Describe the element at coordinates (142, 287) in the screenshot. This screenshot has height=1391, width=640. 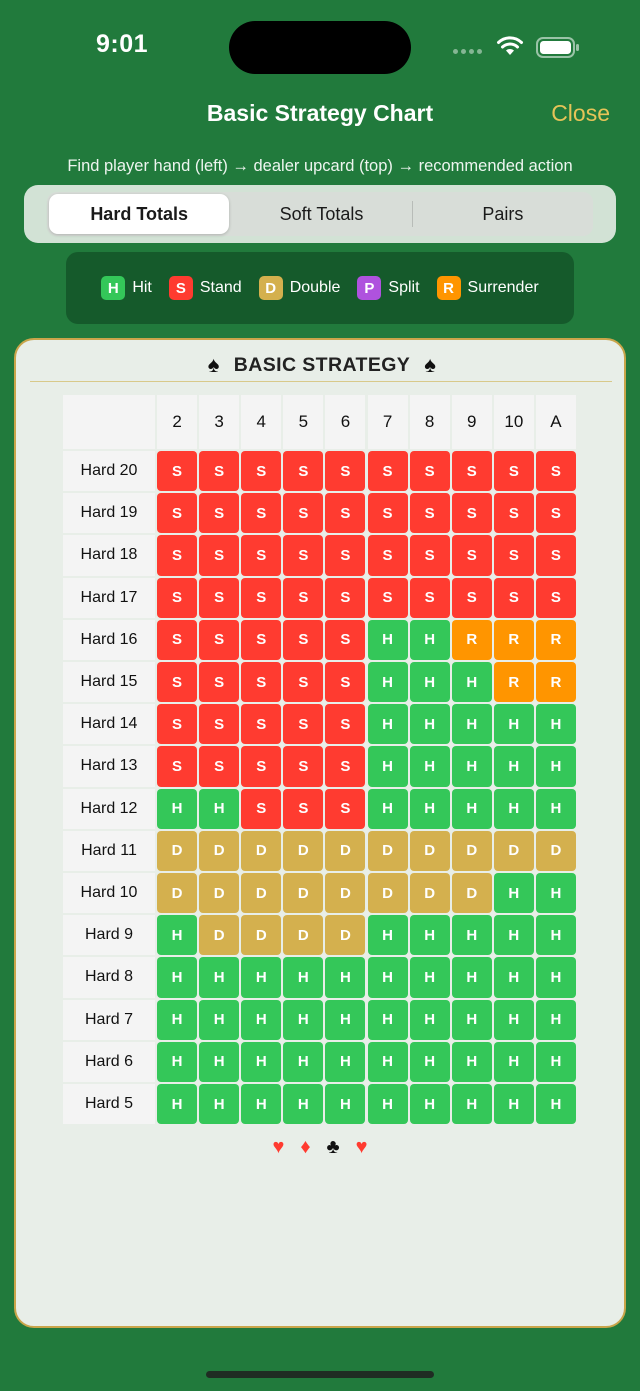
I see `legend-label: Hit` at that location.